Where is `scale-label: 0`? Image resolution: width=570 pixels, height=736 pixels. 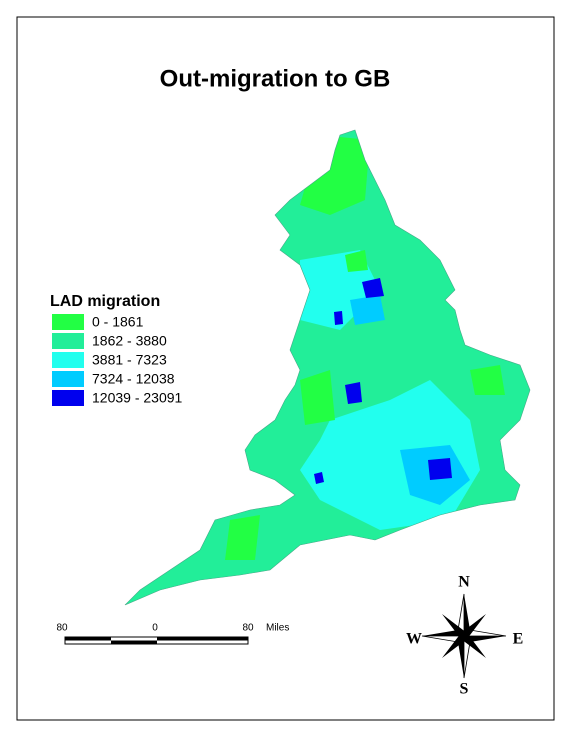 scale-label: 0 is located at coordinates (155, 628).